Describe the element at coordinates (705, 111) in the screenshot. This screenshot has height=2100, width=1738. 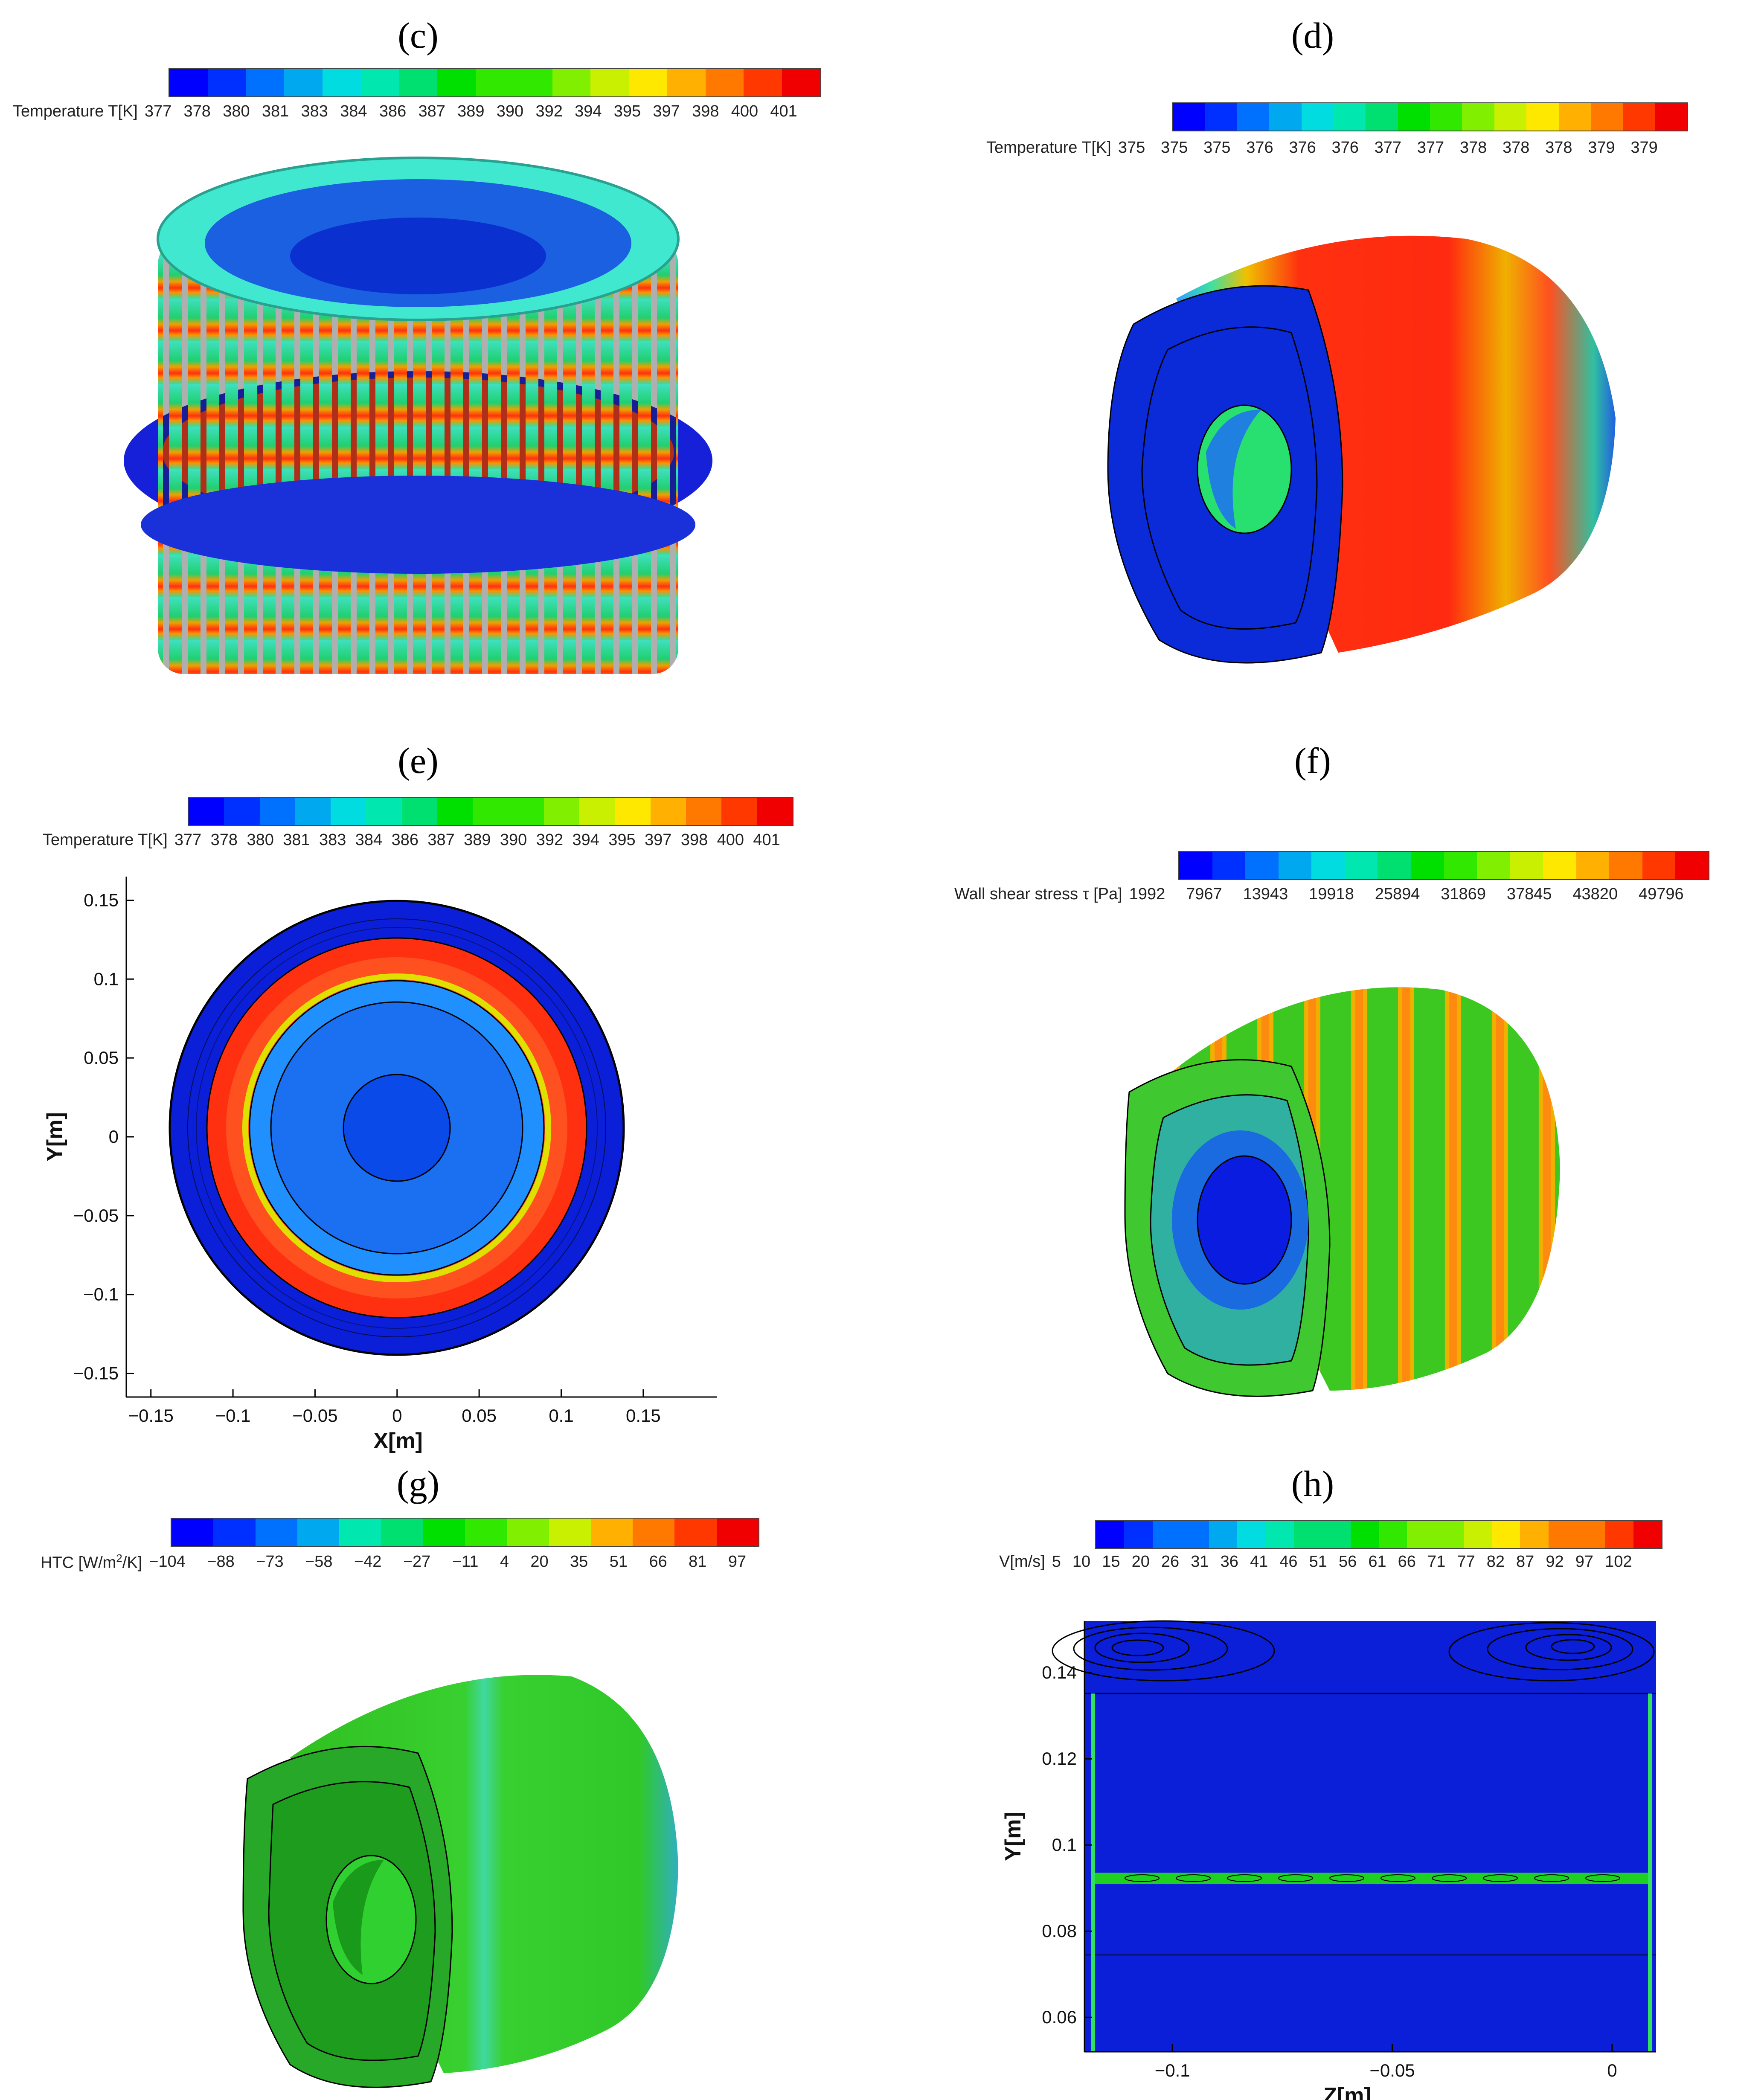
I see `colorbar-tick-label: 398` at that location.